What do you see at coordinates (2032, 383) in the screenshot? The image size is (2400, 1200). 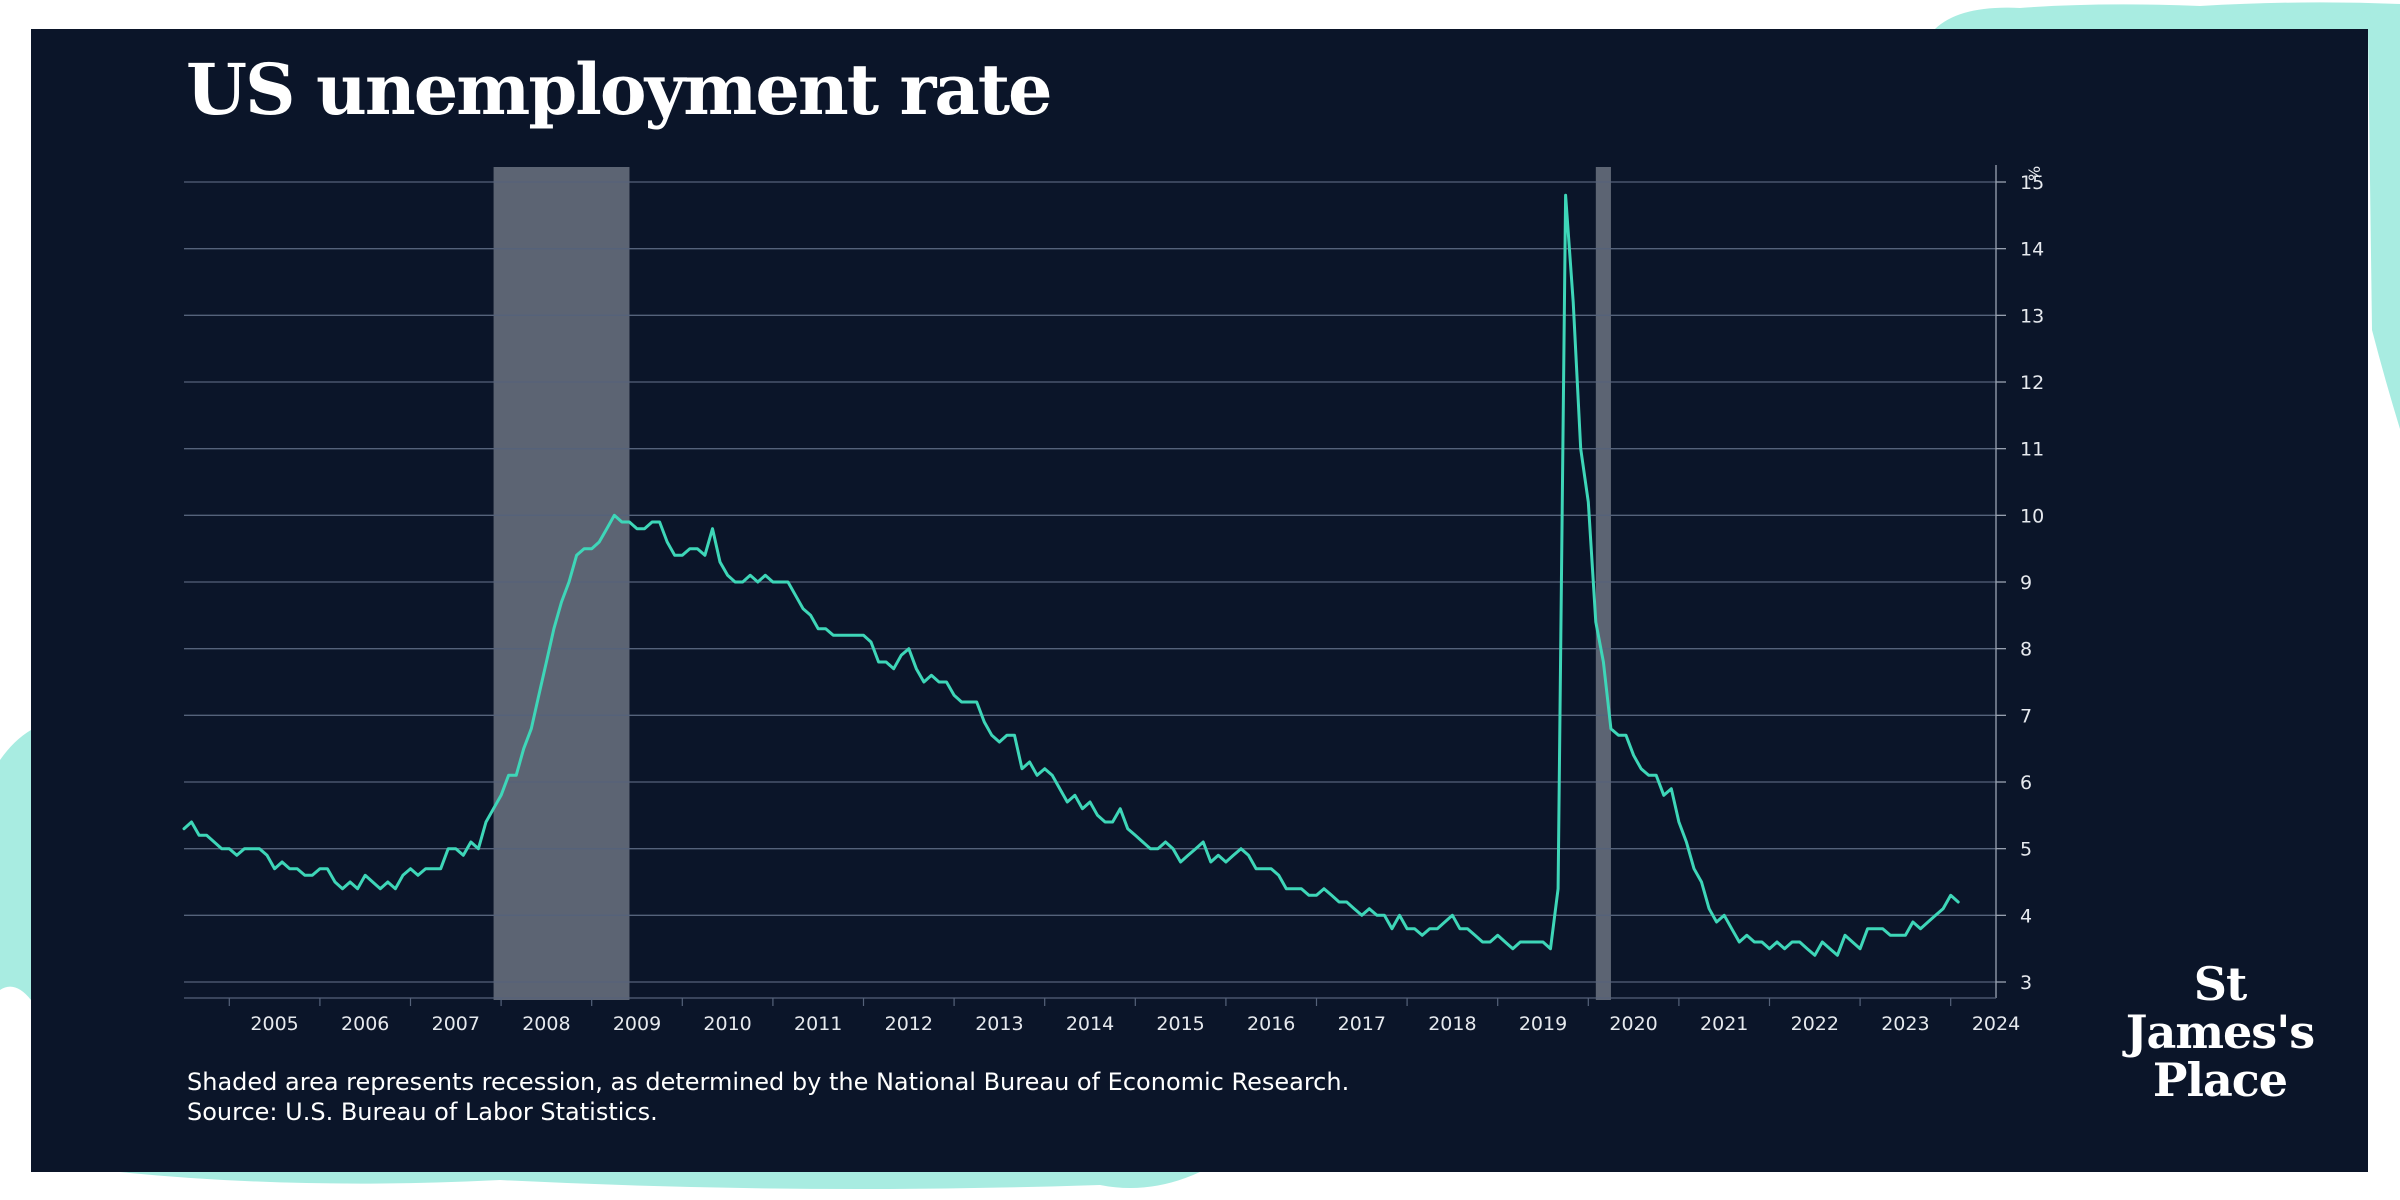 I see `y-tick-label-12: 12` at bounding box center [2032, 383].